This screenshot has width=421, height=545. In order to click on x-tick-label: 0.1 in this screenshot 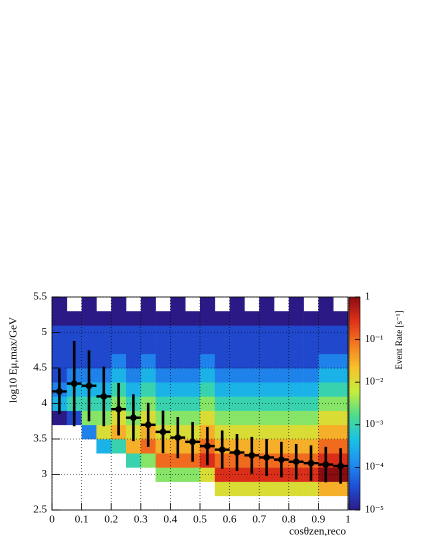, I will do `click(82, 520)`.